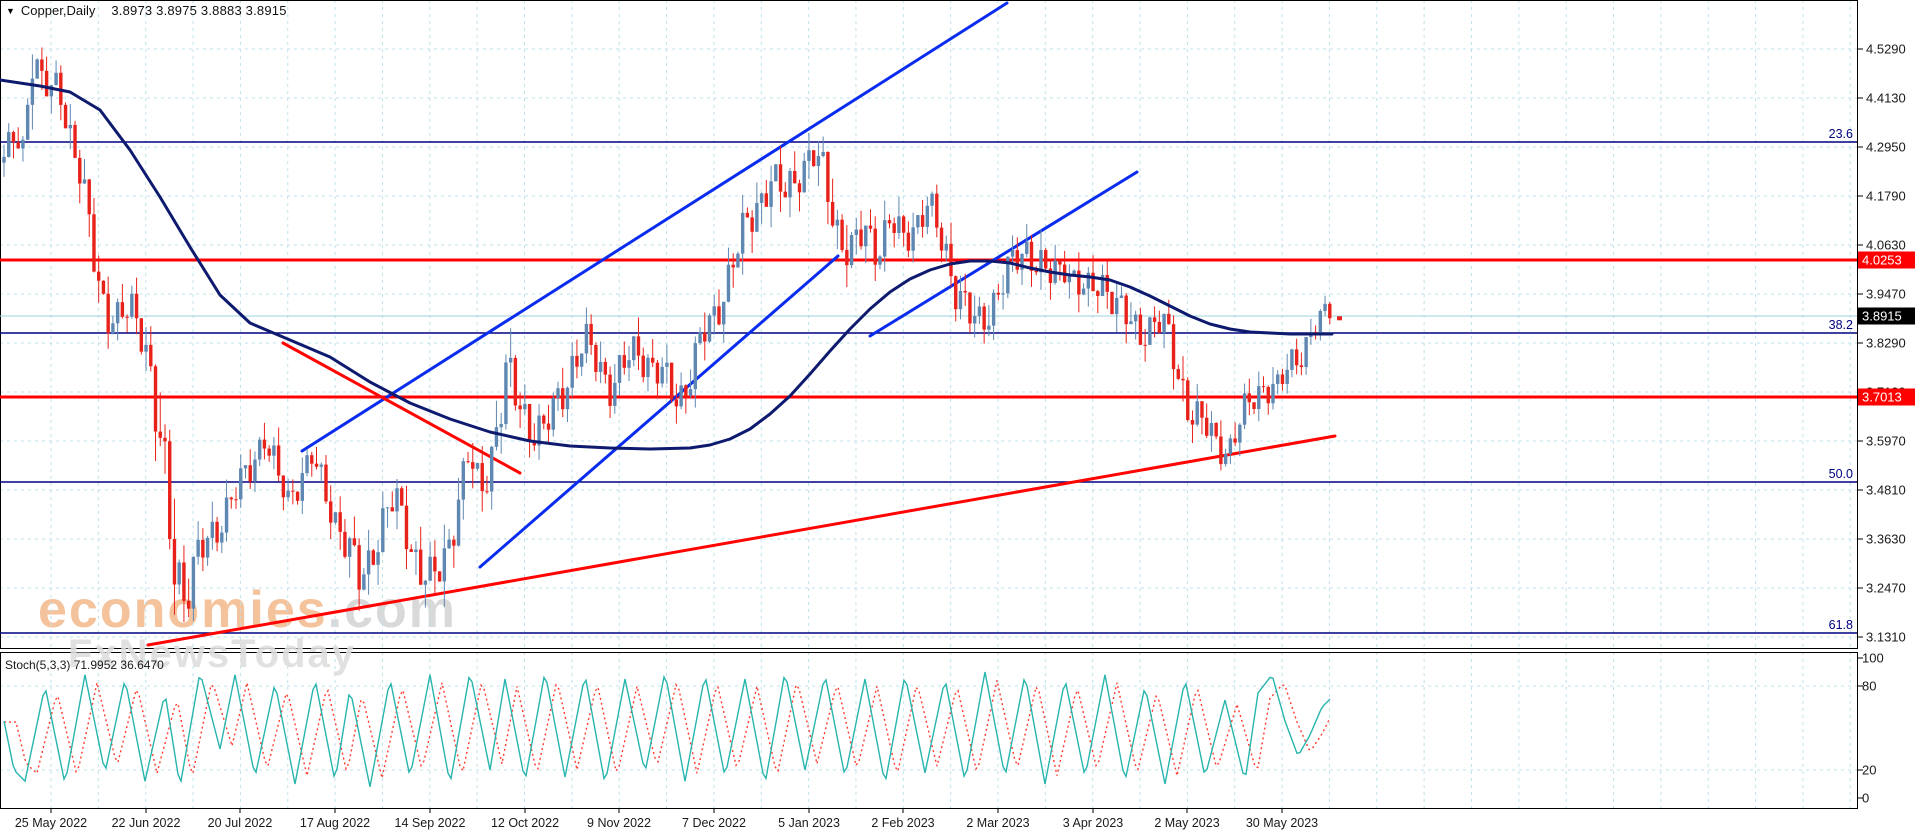  Describe the element at coordinates (1886, 441) in the screenshot. I see `price-axis-label: 3.5970` at that location.